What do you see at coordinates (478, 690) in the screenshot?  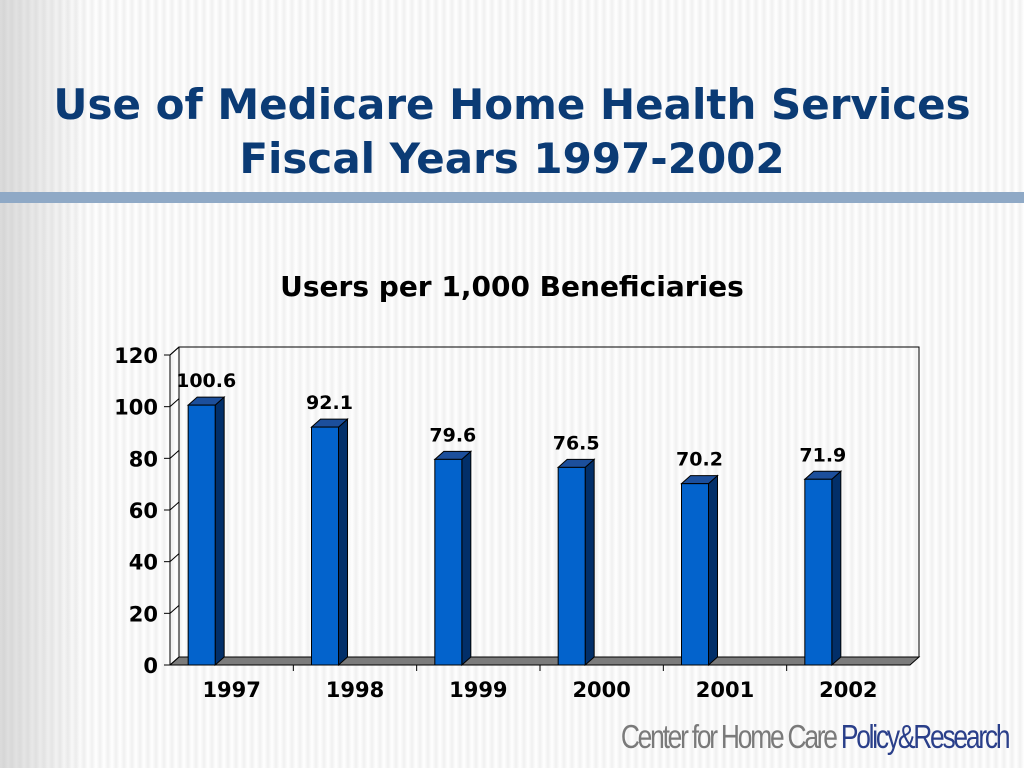 I see `x-tick-label: 1999` at bounding box center [478, 690].